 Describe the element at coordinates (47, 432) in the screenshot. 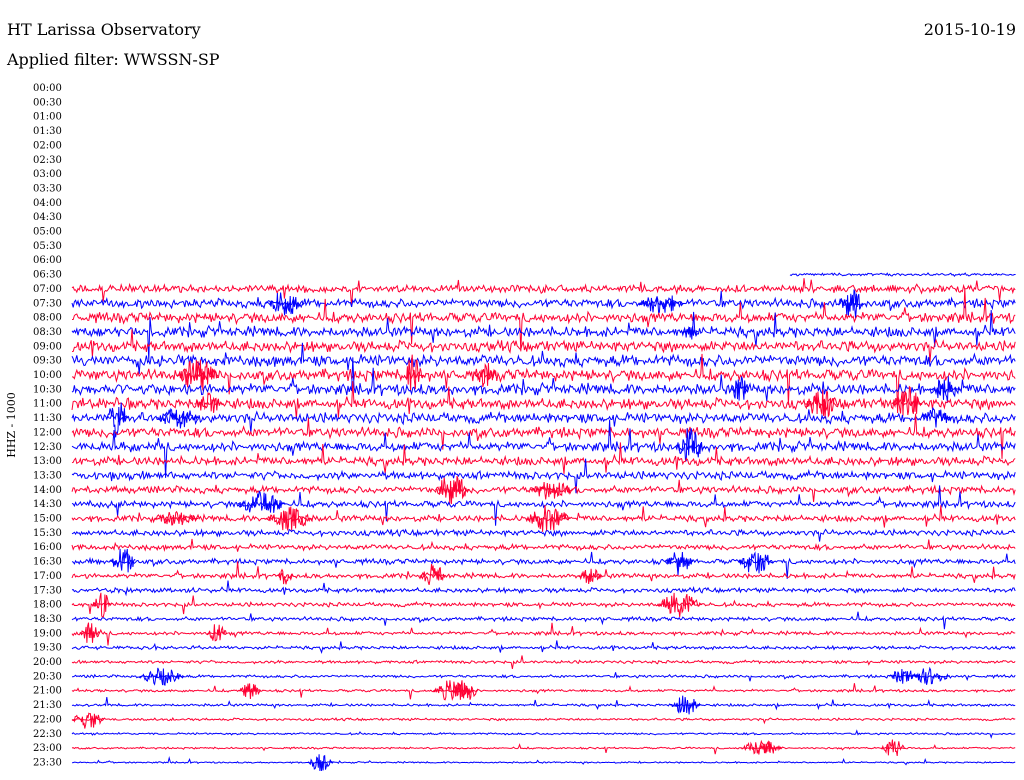

I see `time-tick-label: 12:00` at that location.